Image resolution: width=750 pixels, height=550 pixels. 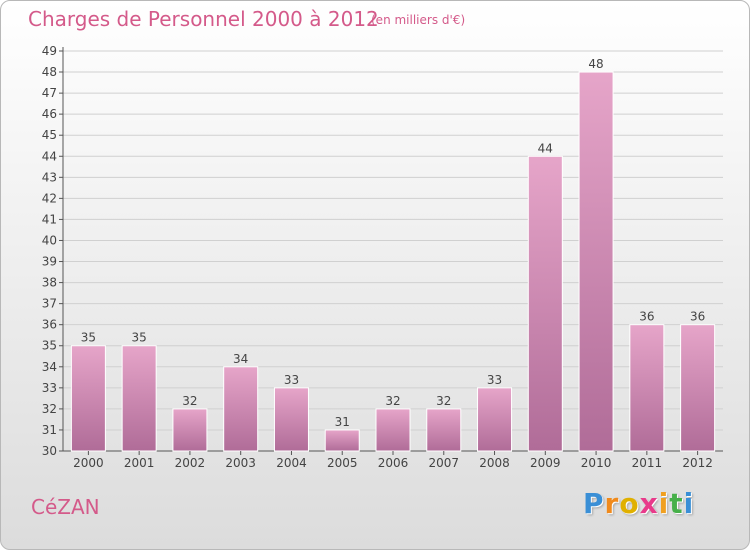 What do you see at coordinates (342, 422) in the screenshot?
I see `bar-value-label: 31` at bounding box center [342, 422].